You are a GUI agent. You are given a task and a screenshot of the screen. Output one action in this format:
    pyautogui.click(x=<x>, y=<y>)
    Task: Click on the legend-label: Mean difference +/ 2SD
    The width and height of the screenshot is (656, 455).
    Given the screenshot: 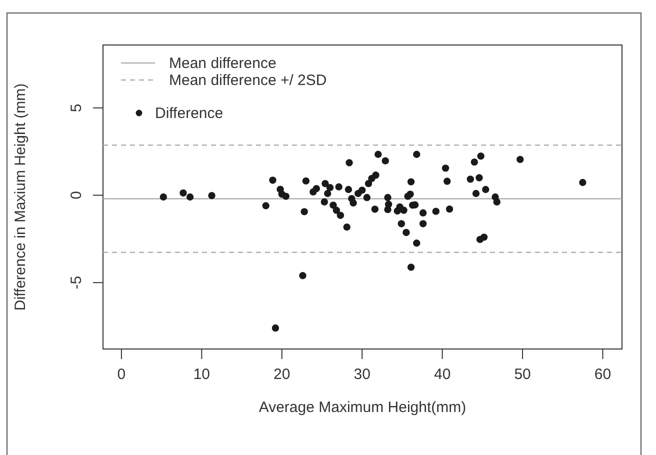 What is the action you would take?
    pyautogui.click(x=248, y=80)
    